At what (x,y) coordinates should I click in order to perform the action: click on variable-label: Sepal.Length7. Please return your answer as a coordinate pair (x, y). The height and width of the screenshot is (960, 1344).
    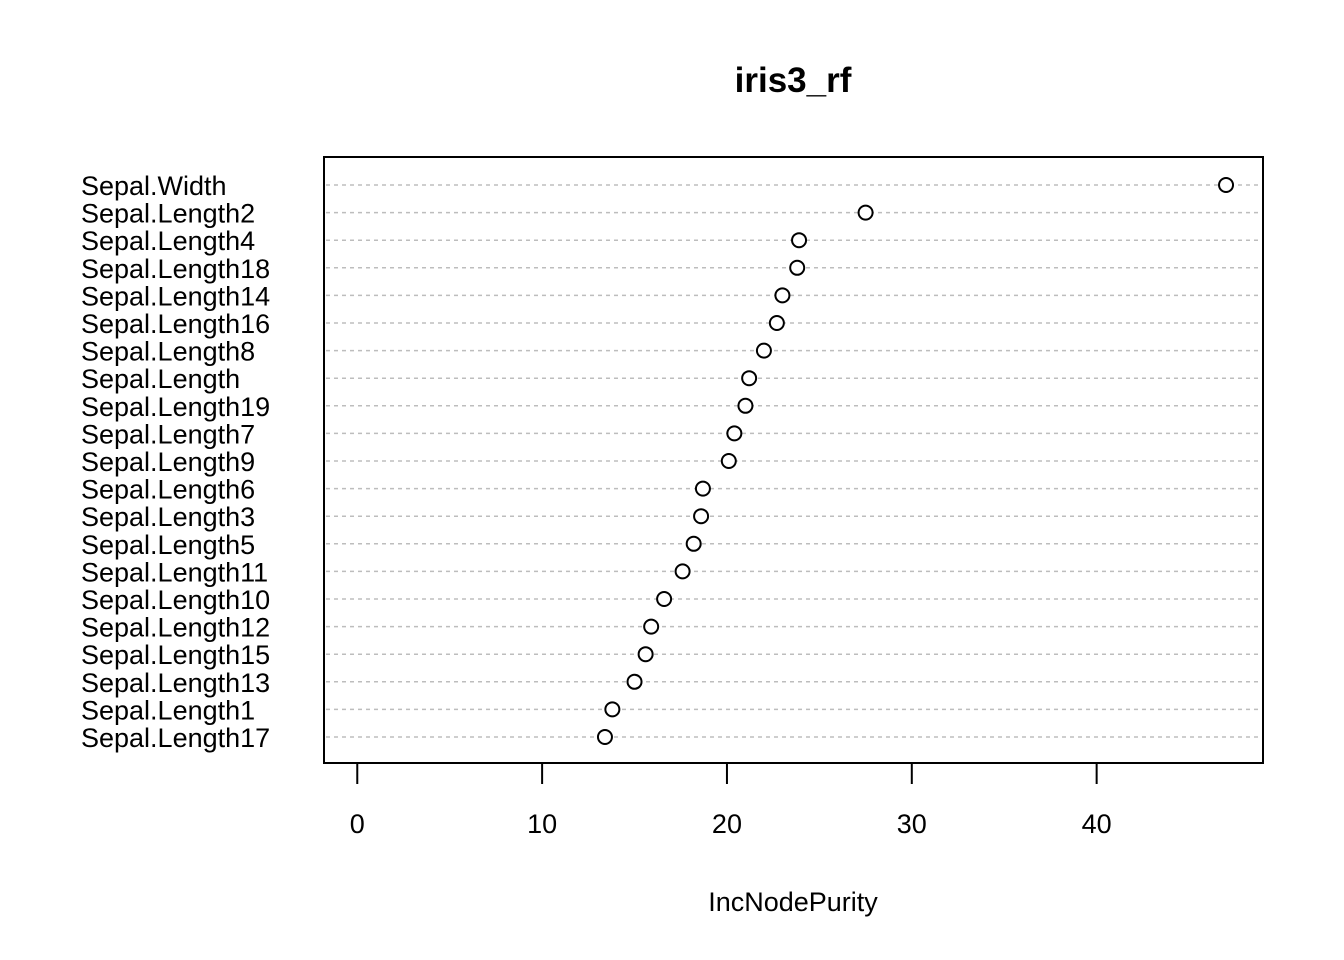
    Looking at the image, I should click on (168, 434).